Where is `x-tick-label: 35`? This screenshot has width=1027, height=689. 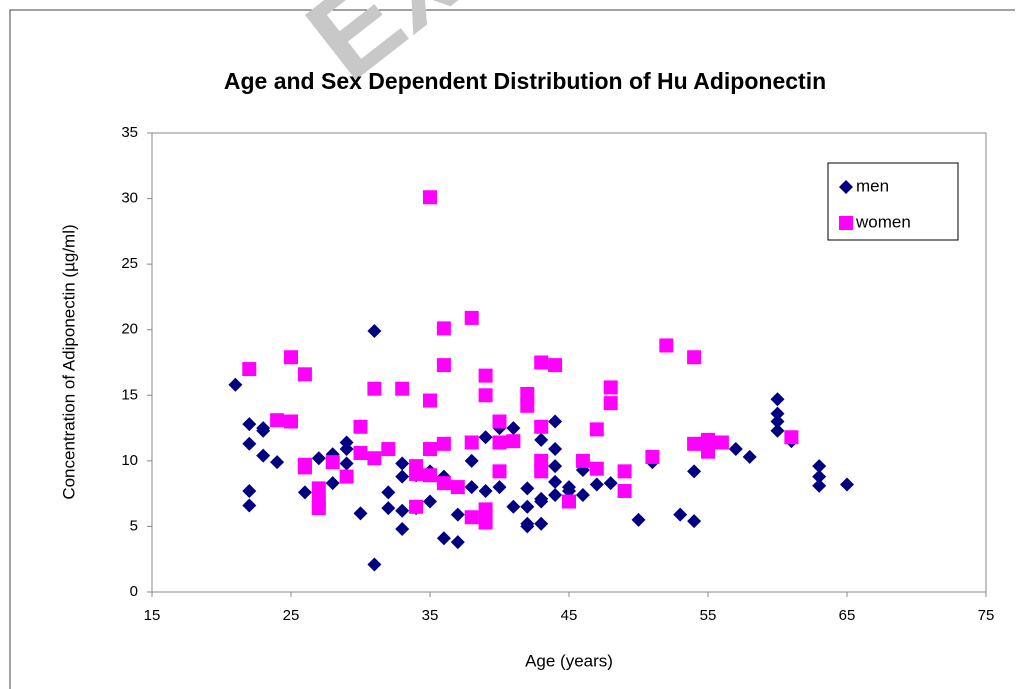
x-tick-label: 35 is located at coordinates (430, 615).